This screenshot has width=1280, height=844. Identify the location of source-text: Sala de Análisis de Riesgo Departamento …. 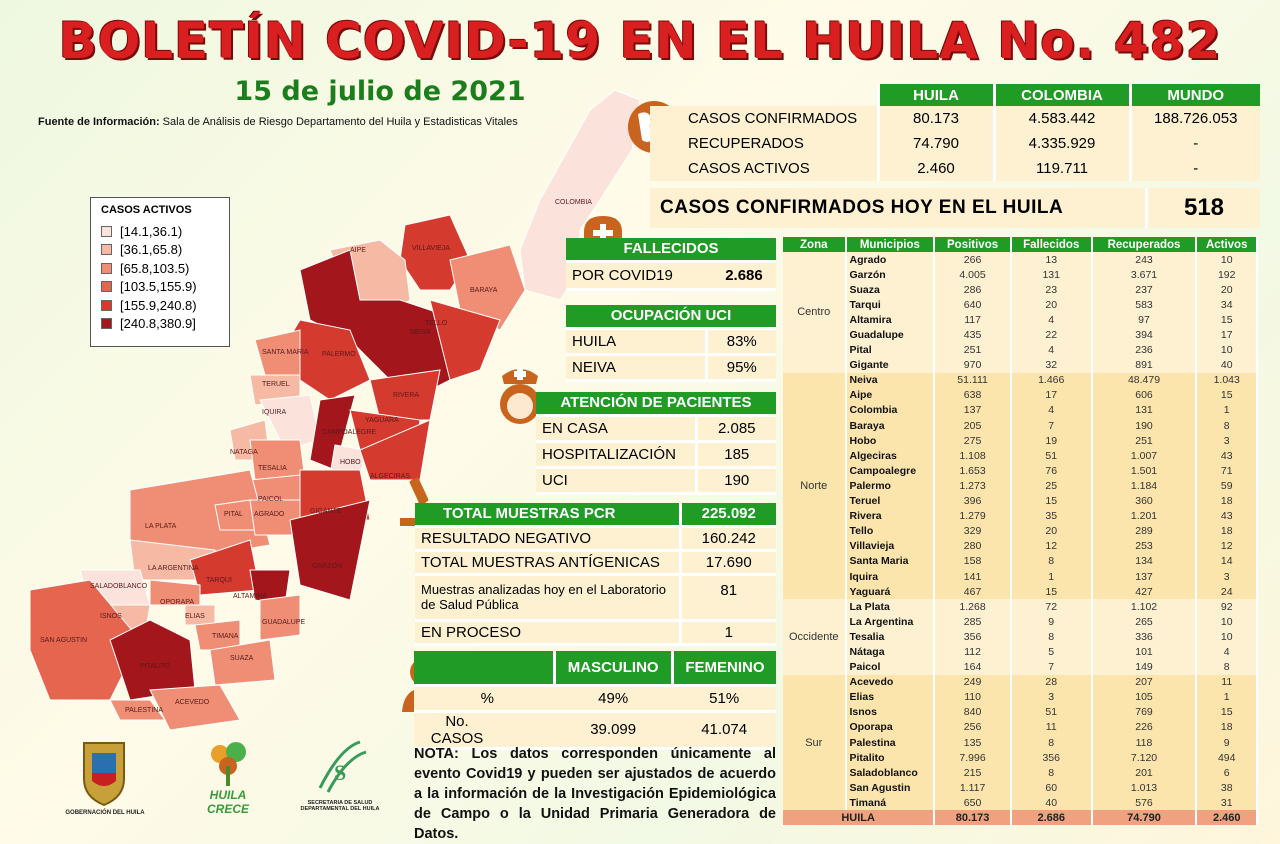
(338, 122).